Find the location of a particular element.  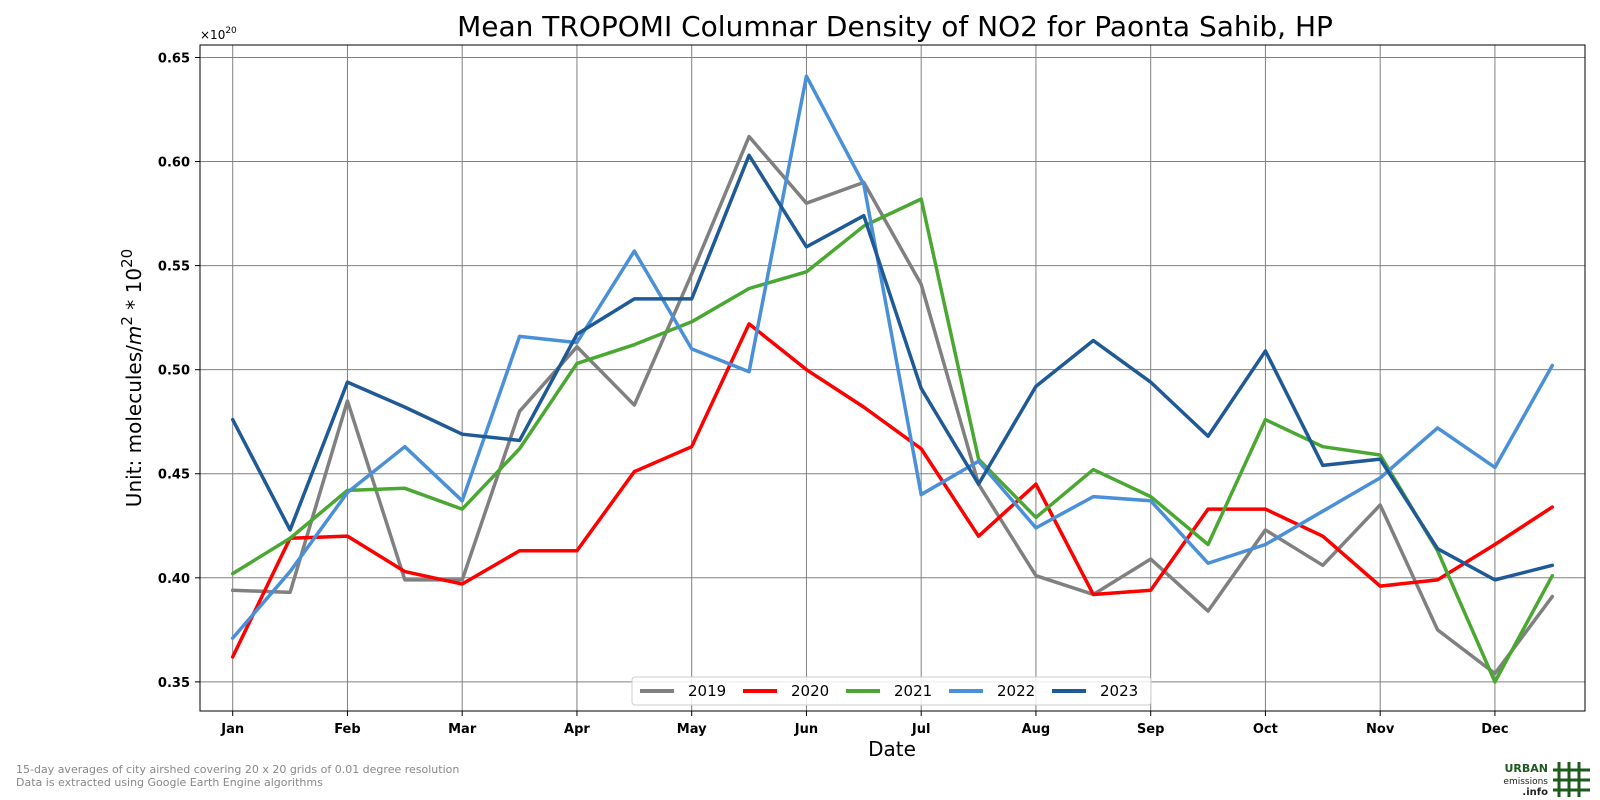

x-tick-label: Dec is located at coordinates (1494, 729).